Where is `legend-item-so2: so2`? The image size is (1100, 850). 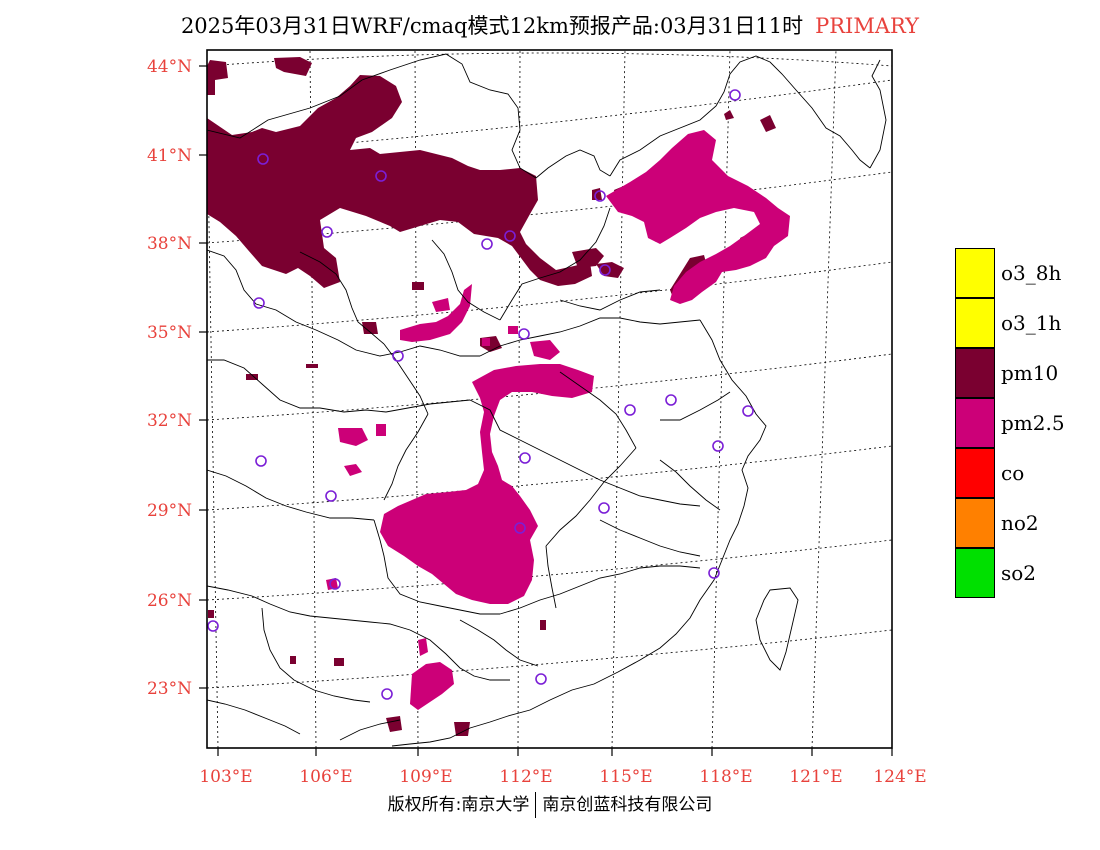 legend-item-so2: so2 is located at coordinates (1015, 573).